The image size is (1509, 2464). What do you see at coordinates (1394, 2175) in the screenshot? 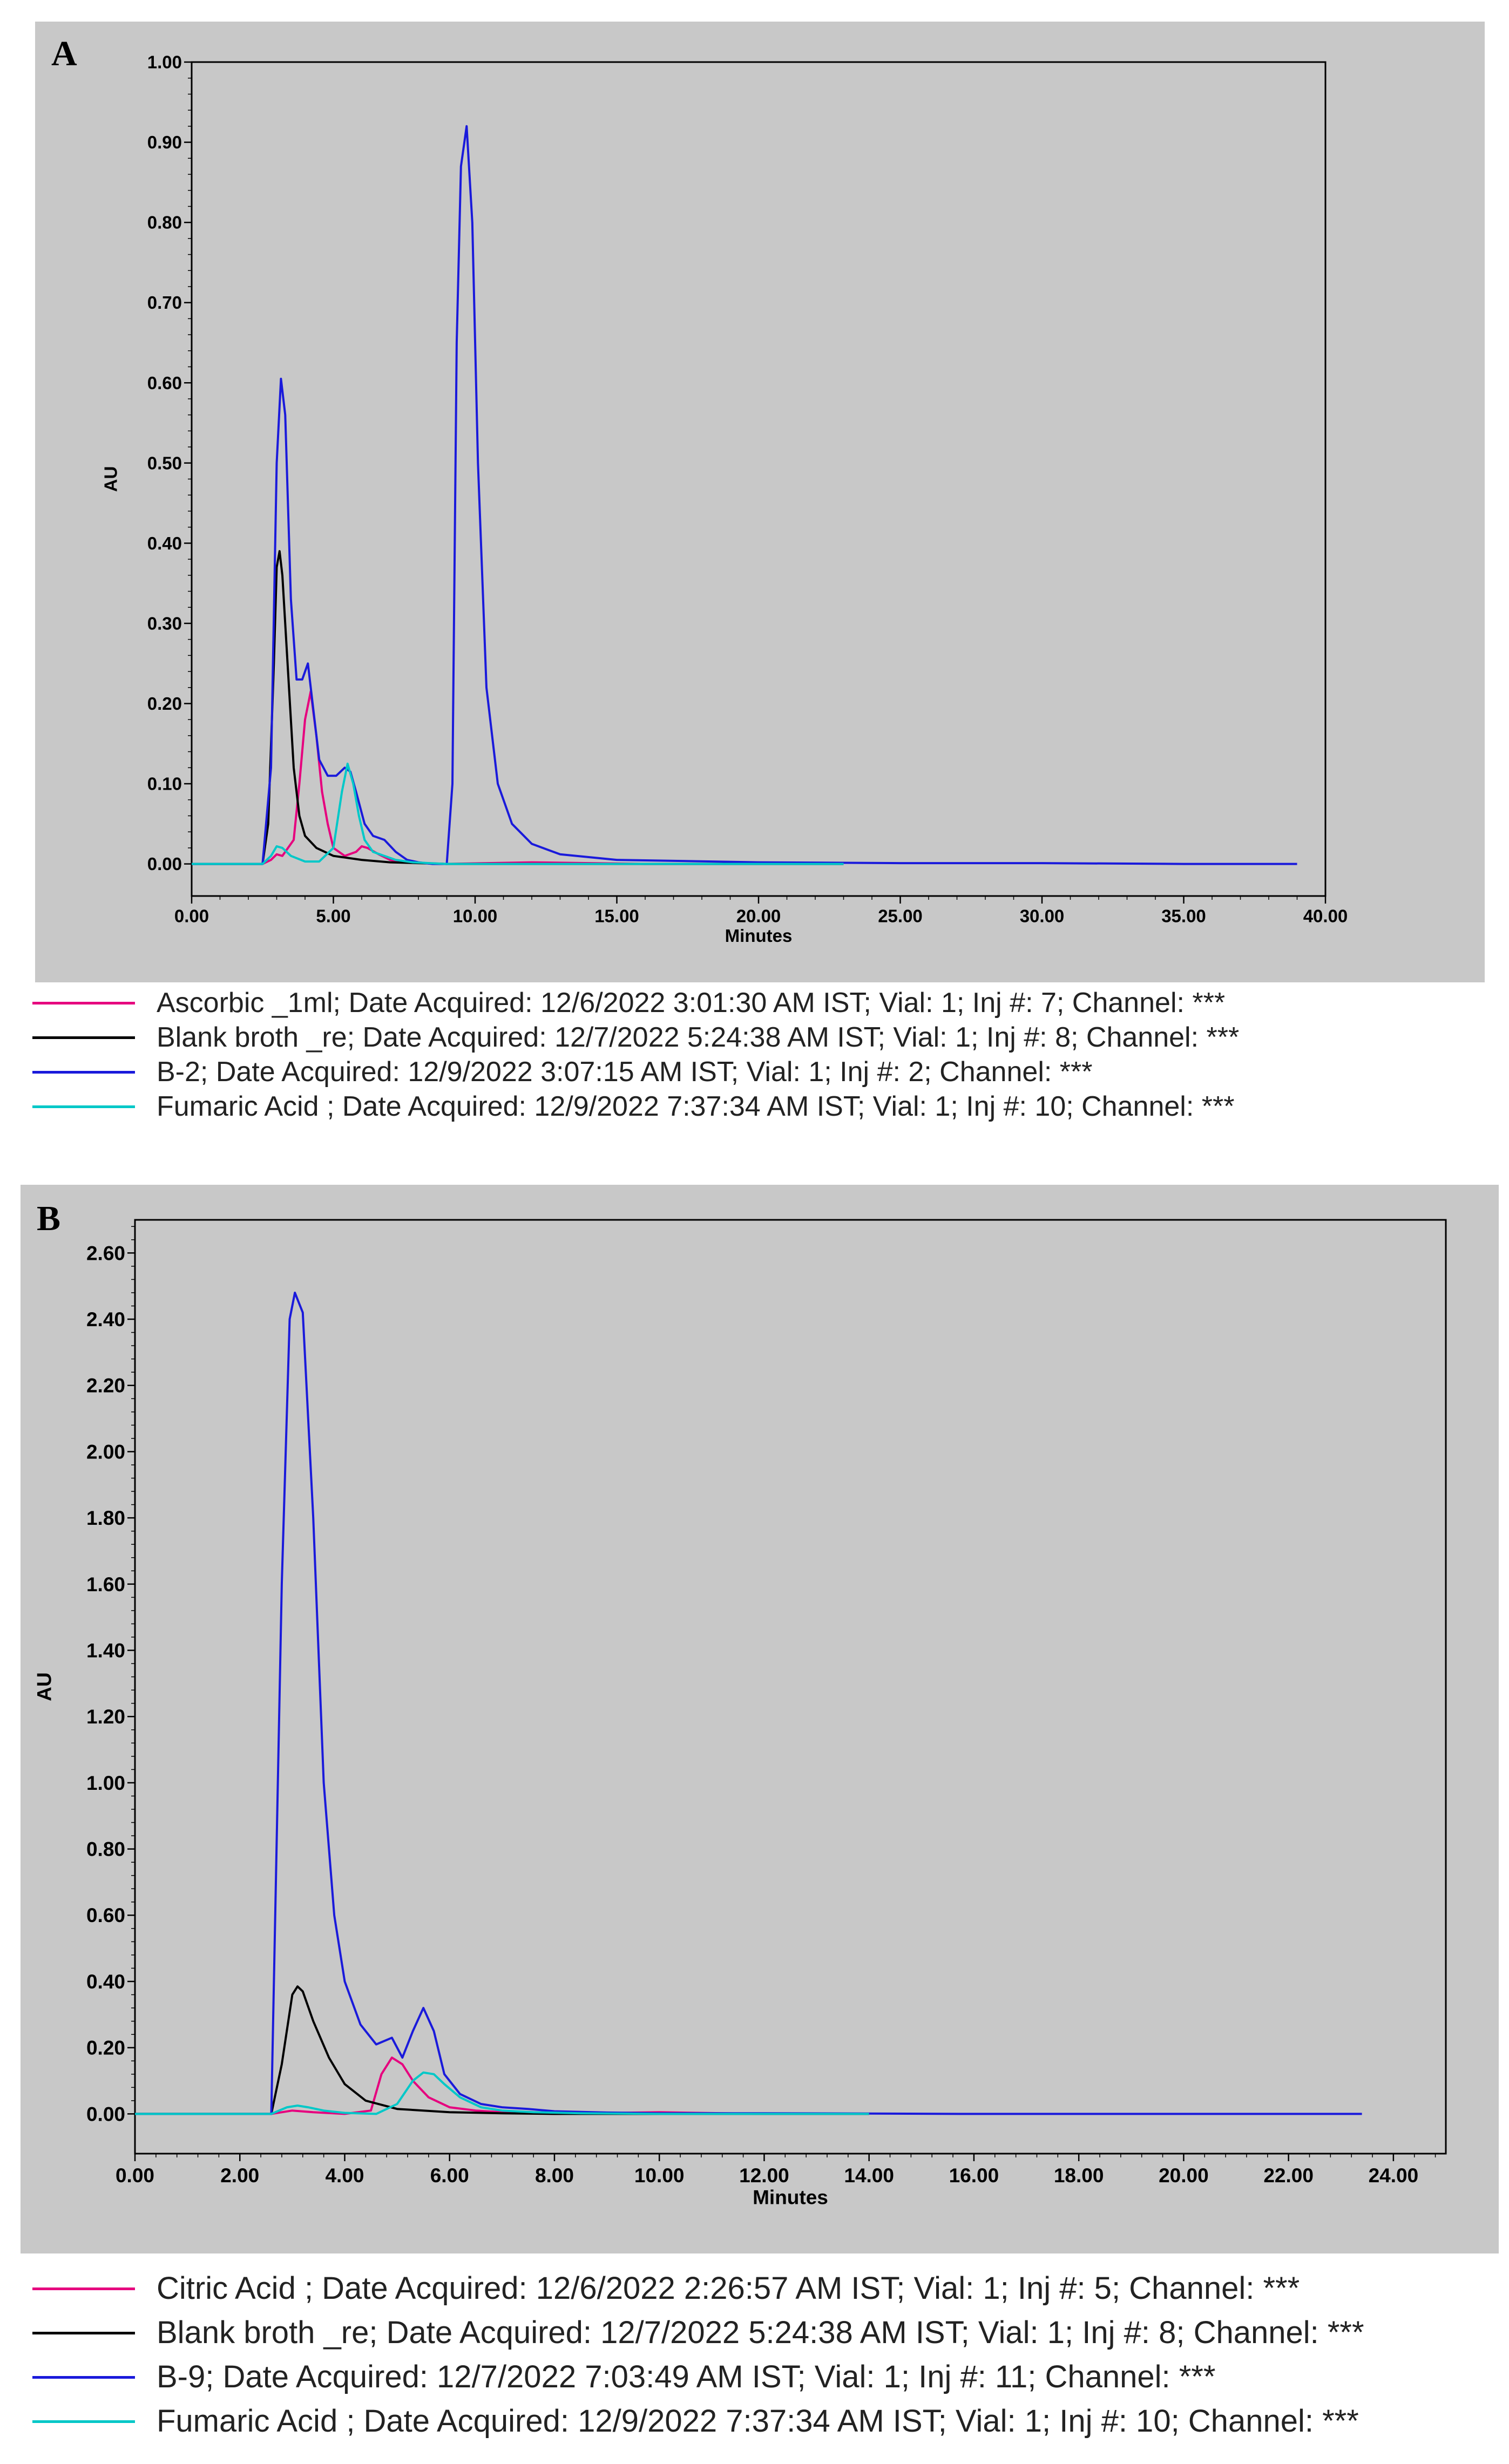
I see `x-tick-label: 24.00` at bounding box center [1394, 2175].